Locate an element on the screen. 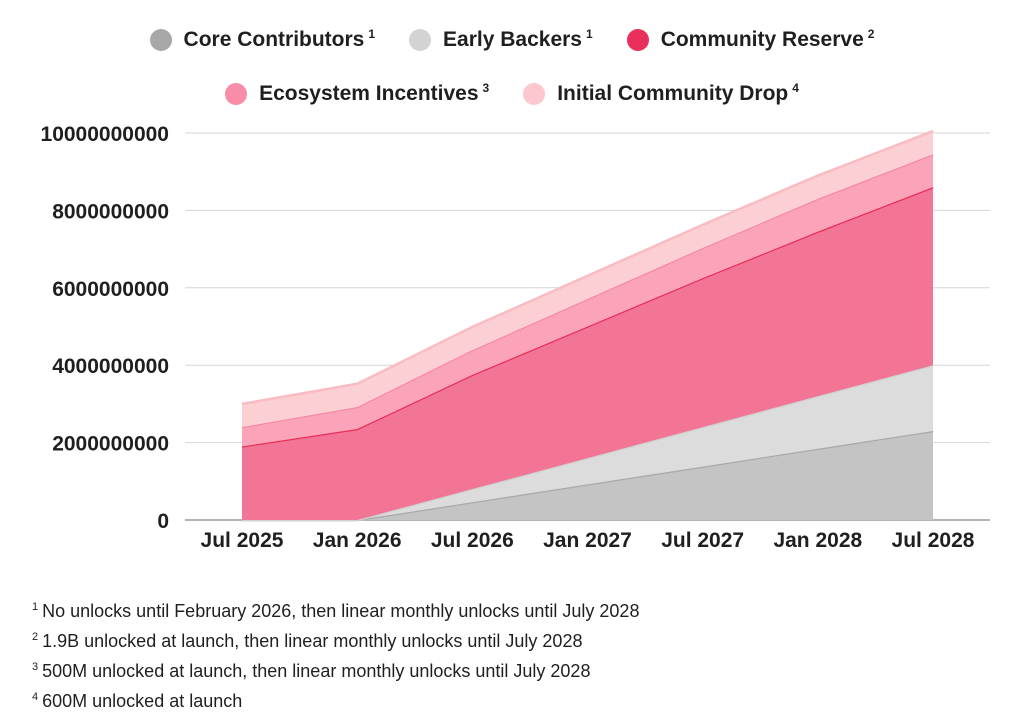 The image size is (1024, 720). legend-swatch-community-reserve is located at coordinates (637, 39).